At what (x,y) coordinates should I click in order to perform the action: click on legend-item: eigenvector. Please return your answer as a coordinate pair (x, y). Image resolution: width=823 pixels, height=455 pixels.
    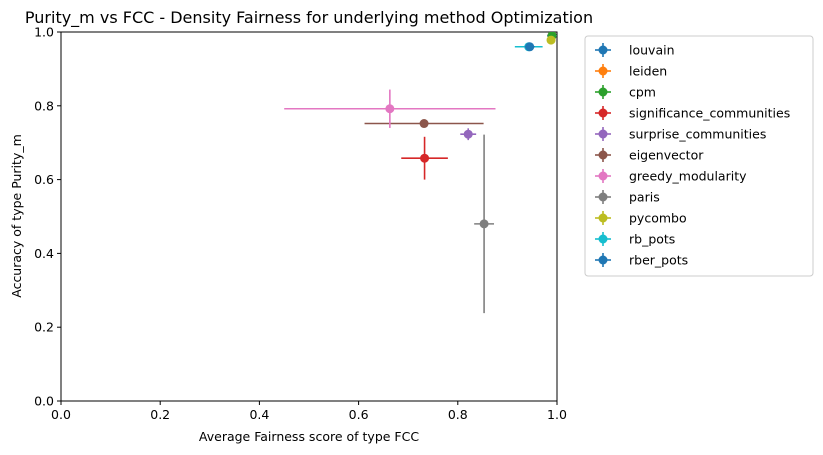
    Looking at the image, I should click on (649, 155).